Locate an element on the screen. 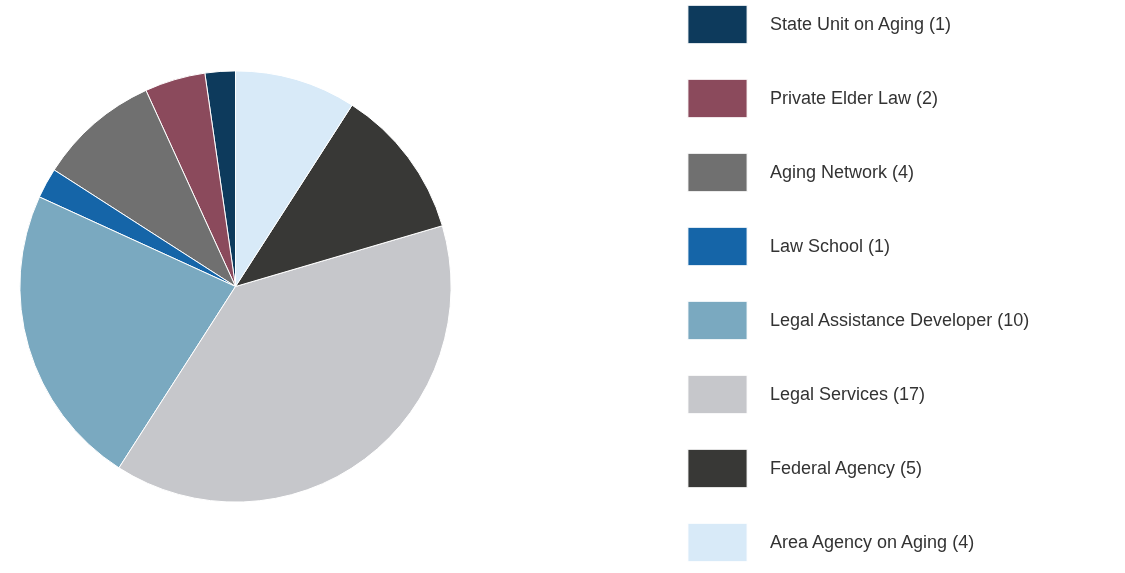  legend-label: State Unit on Aging (1) is located at coordinates (861, 24).